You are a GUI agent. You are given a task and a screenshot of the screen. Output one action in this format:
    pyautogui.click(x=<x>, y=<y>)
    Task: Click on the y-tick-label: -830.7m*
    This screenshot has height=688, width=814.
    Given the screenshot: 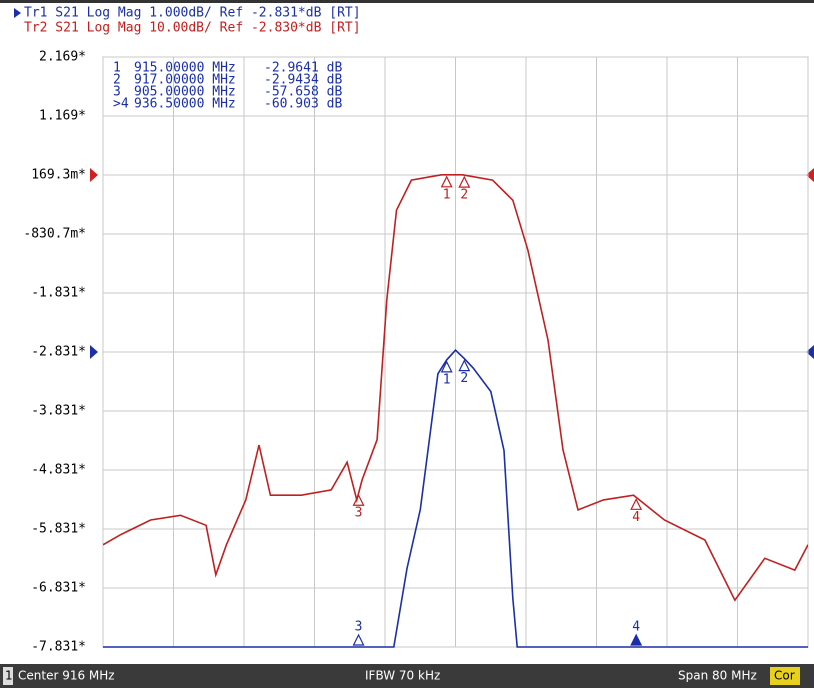 What is the action you would take?
    pyautogui.click(x=54, y=233)
    